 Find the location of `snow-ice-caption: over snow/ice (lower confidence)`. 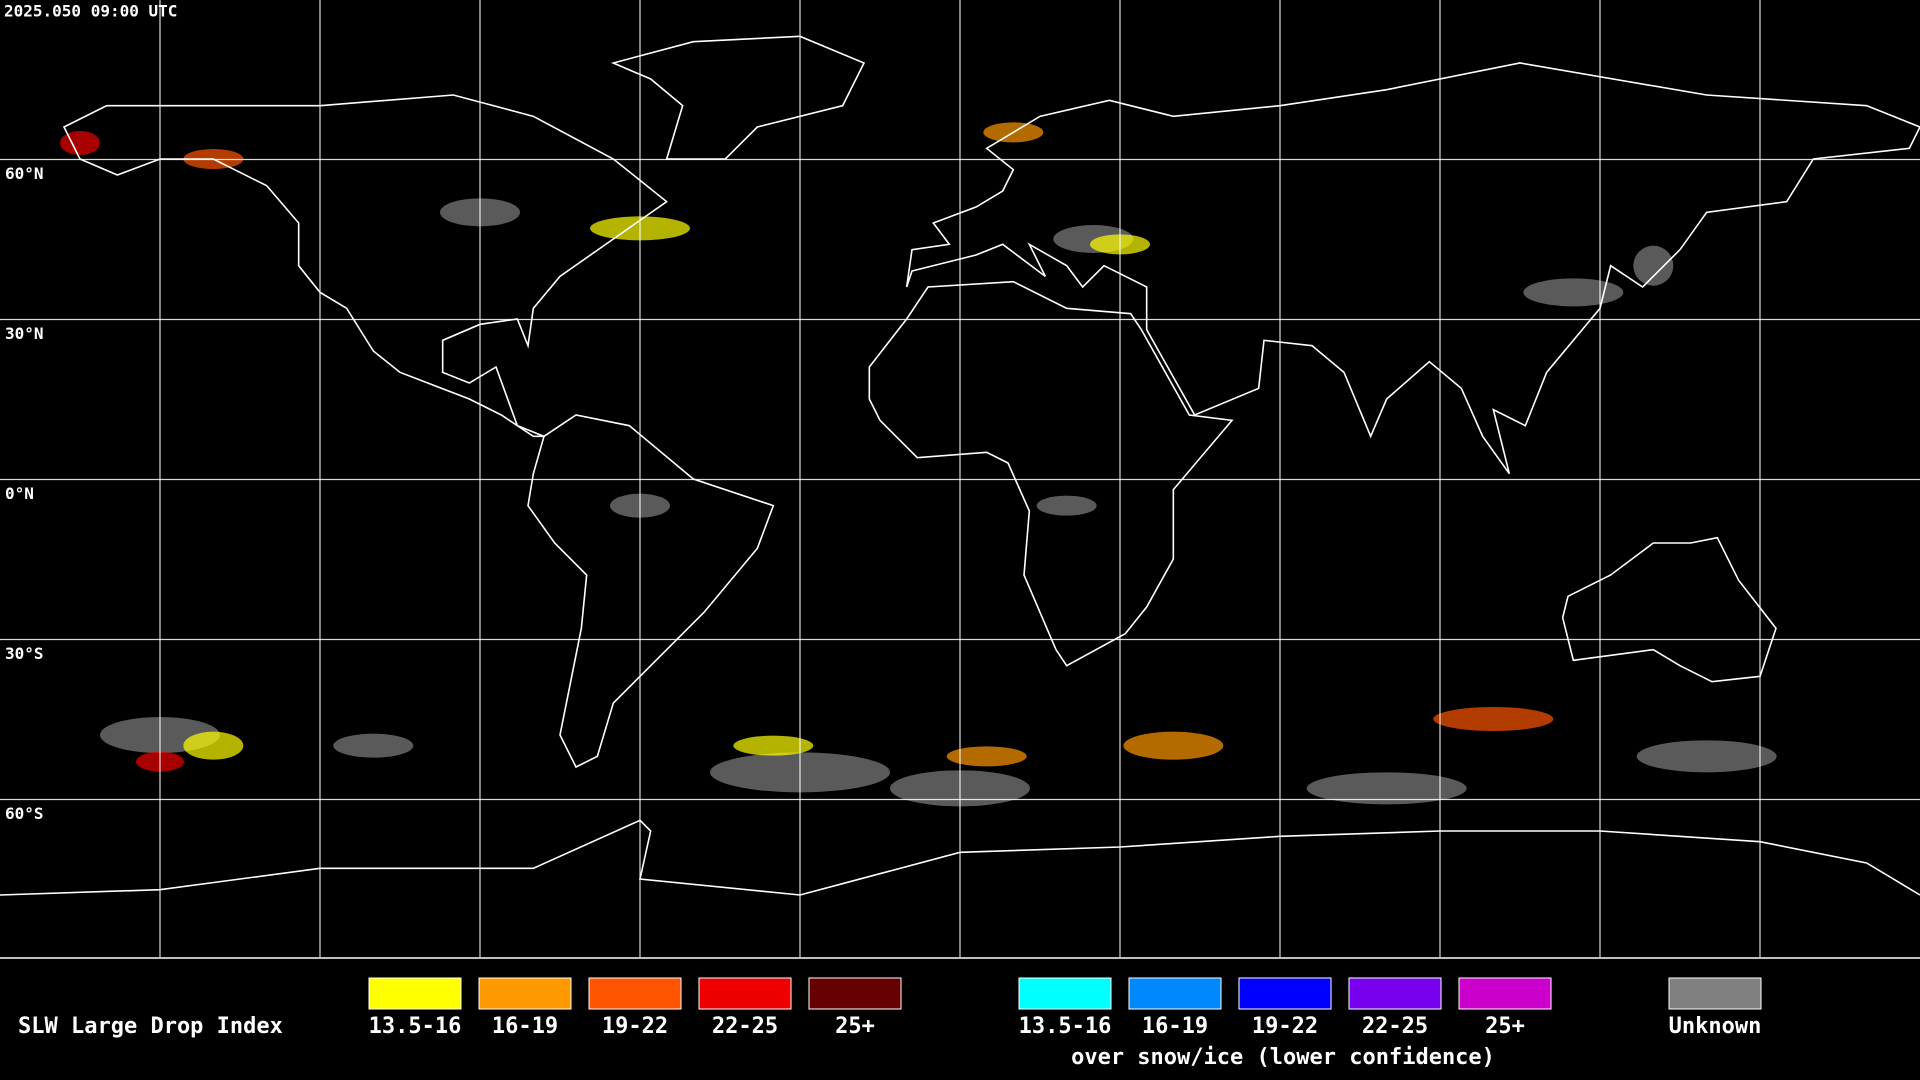

snow-ice-caption: over snow/ice (lower confidence) is located at coordinates (1283, 1057).